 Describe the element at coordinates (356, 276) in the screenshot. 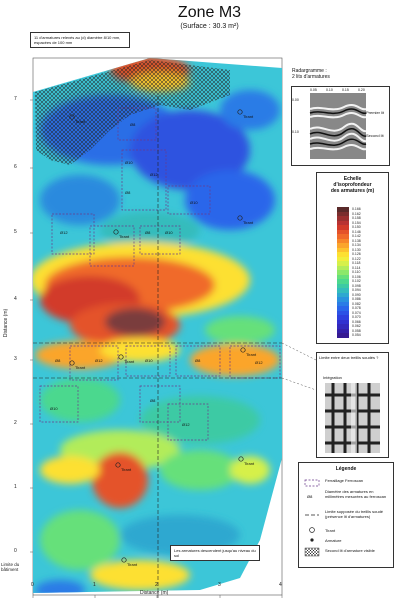

I see `depth-scale-value: 0.106` at that location.